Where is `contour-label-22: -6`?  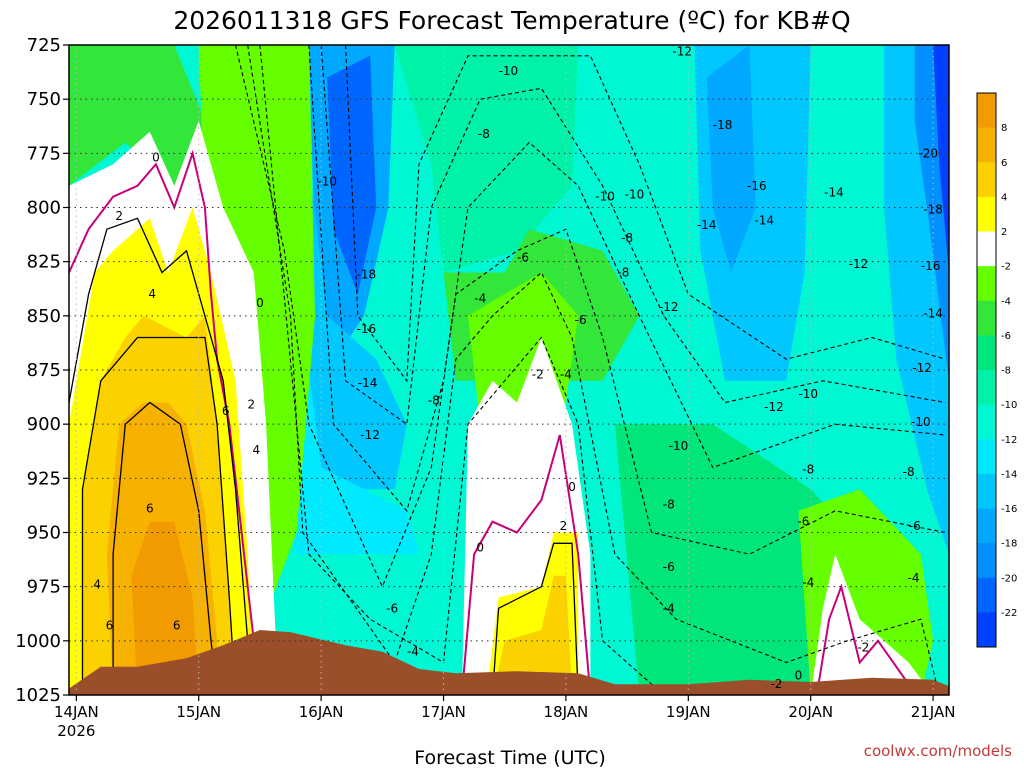
contour-label-22: -6 is located at coordinates (523, 257).